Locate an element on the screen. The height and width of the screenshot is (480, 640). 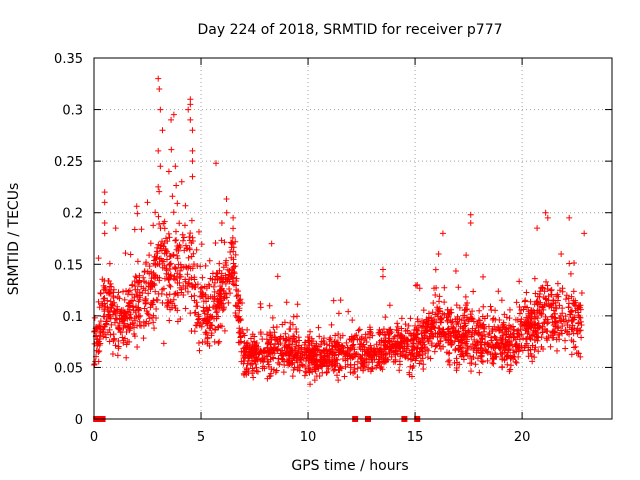
y-tick-label: 0.1 is located at coordinates (72, 317).